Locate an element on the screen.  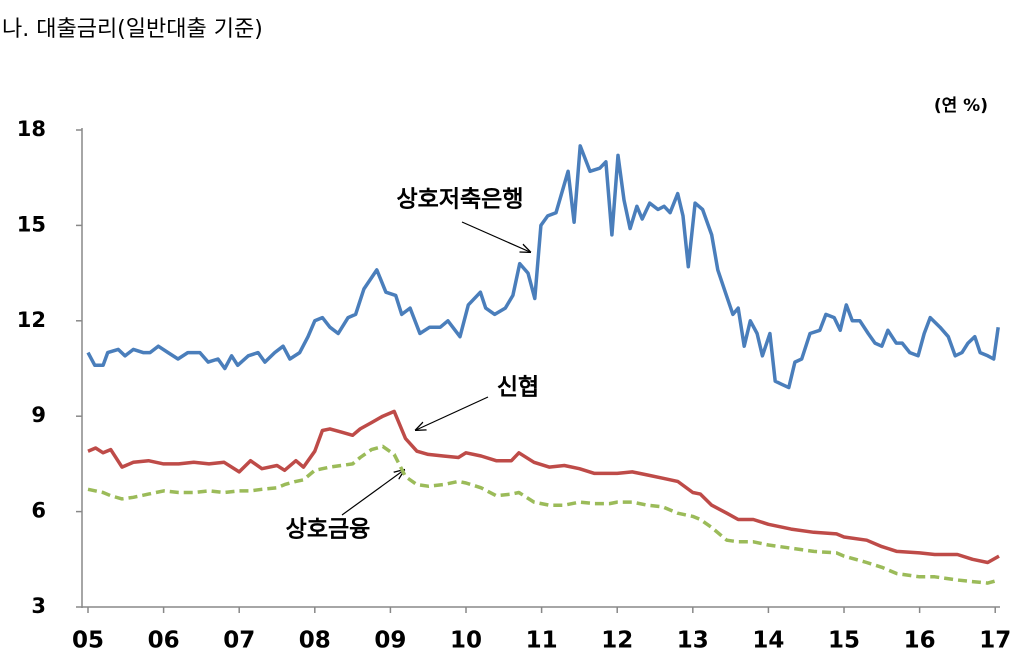
x-tick-label: 06 is located at coordinates (164, 641).